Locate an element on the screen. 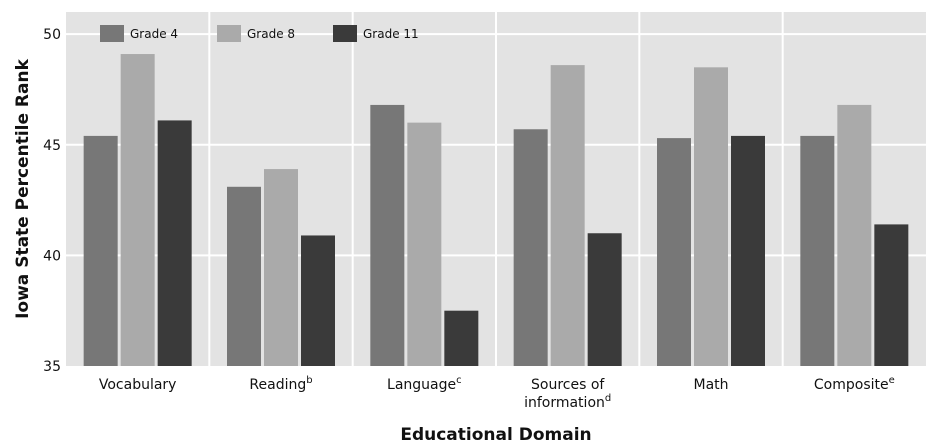 This screenshot has height=445, width=926. y-tick-label: 50 is located at coordinates (52, 35).